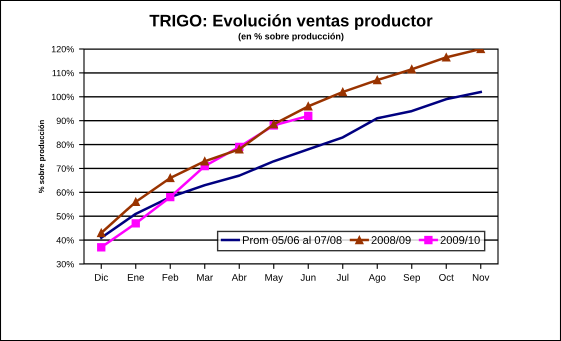  I want to click on y-tick-label: 50%, so click(65, 216).